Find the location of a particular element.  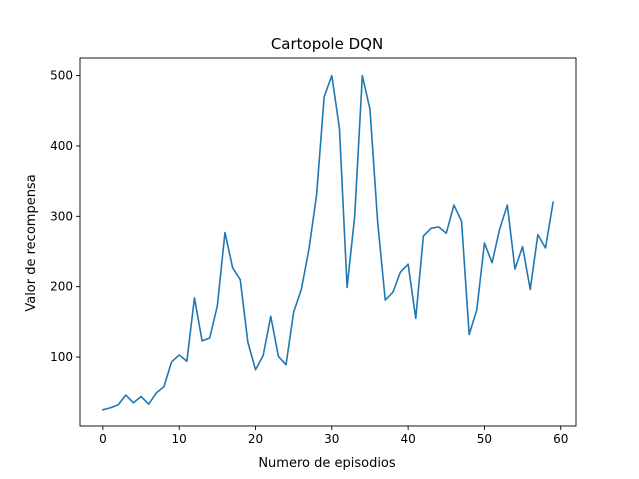

y-tick-label: 300 is located at coordinates (61, 216).